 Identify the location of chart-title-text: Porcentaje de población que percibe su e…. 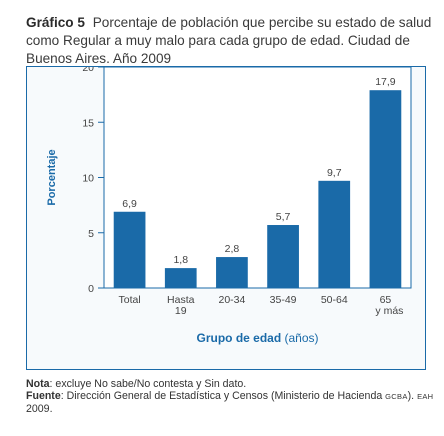
(229, 40).